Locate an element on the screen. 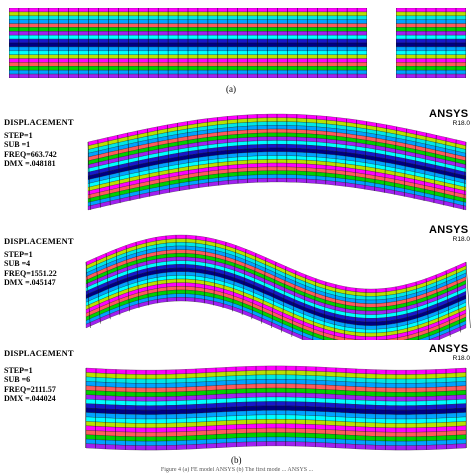 The width and height of the screenshot is (474, 475). mode2-dmx: DMX =.045147 is located at coordinates (30, 283).